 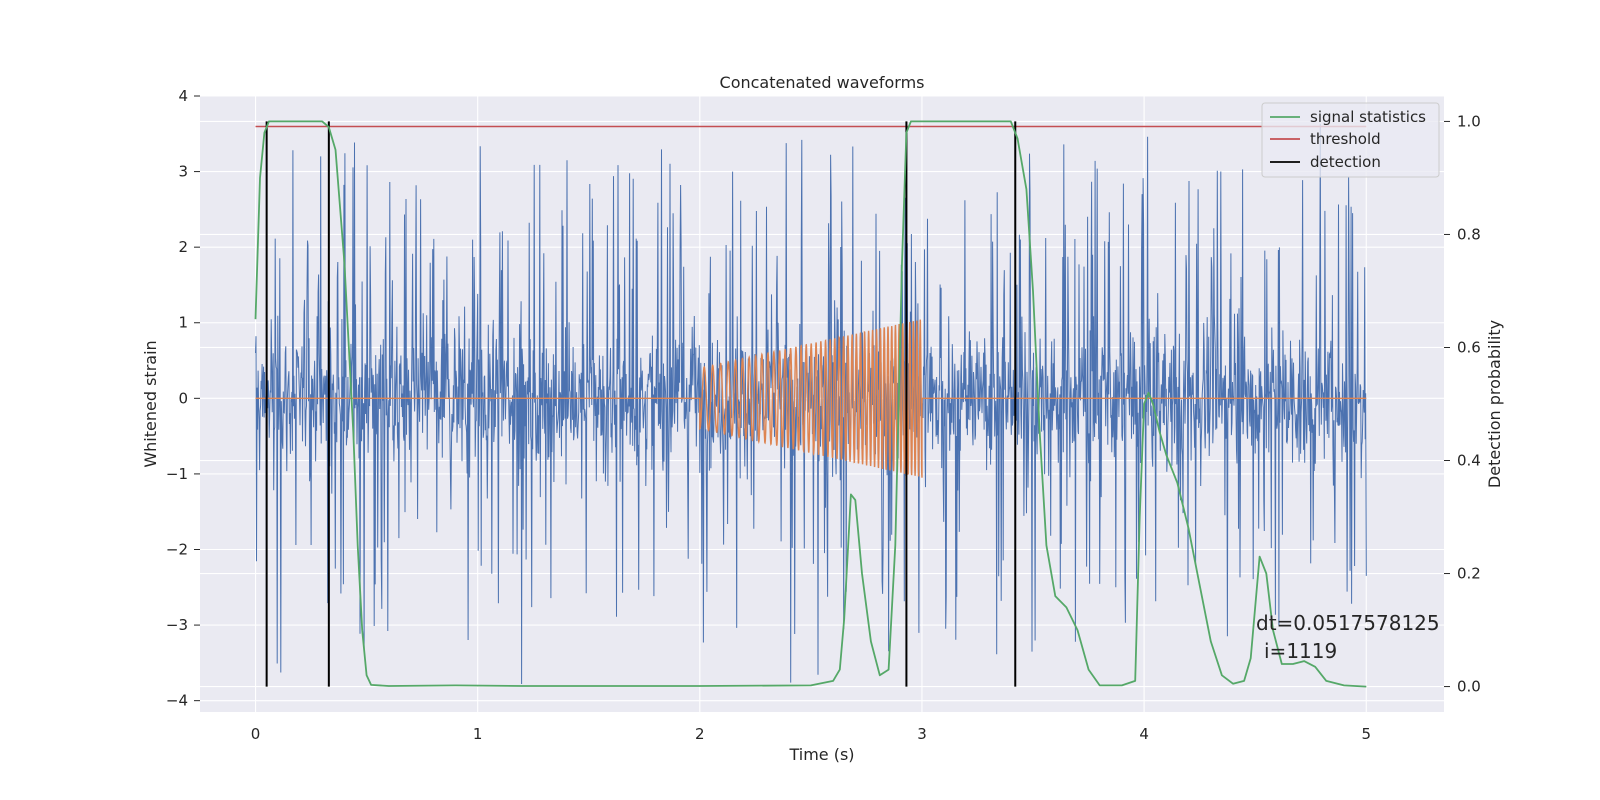 What do you see at coordinates (1469, 234) in the screenshot?
I see `y2-tick-label: 0.8` at bounding box center [1469, 234].